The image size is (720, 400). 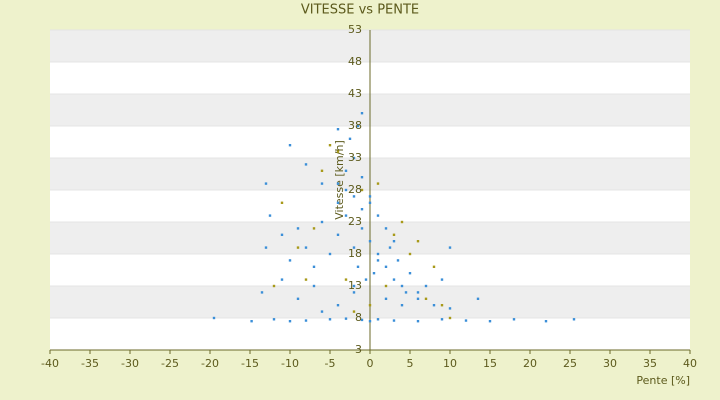 I want to click on x-tick-label: 10, so click(x=450, y=363).